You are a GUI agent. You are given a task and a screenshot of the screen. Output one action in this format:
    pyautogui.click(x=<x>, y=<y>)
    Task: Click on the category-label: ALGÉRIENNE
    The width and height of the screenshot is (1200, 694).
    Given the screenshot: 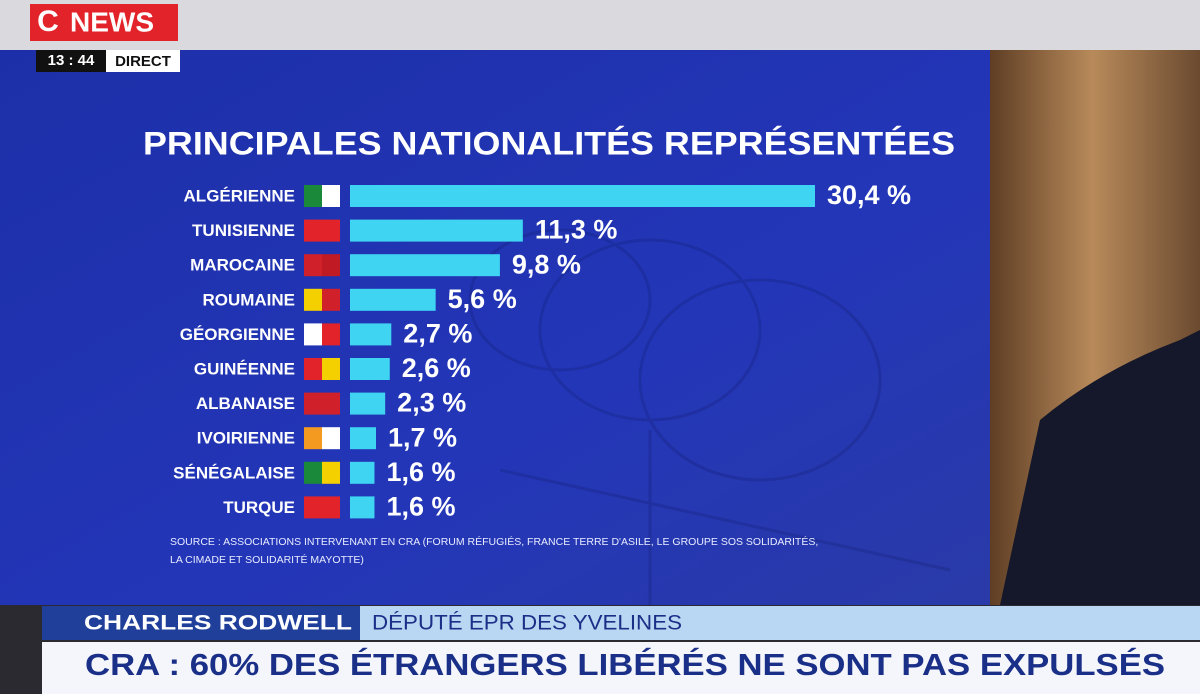 What is the action you would take?
    pyautogui.click(x=239, y=195)
    